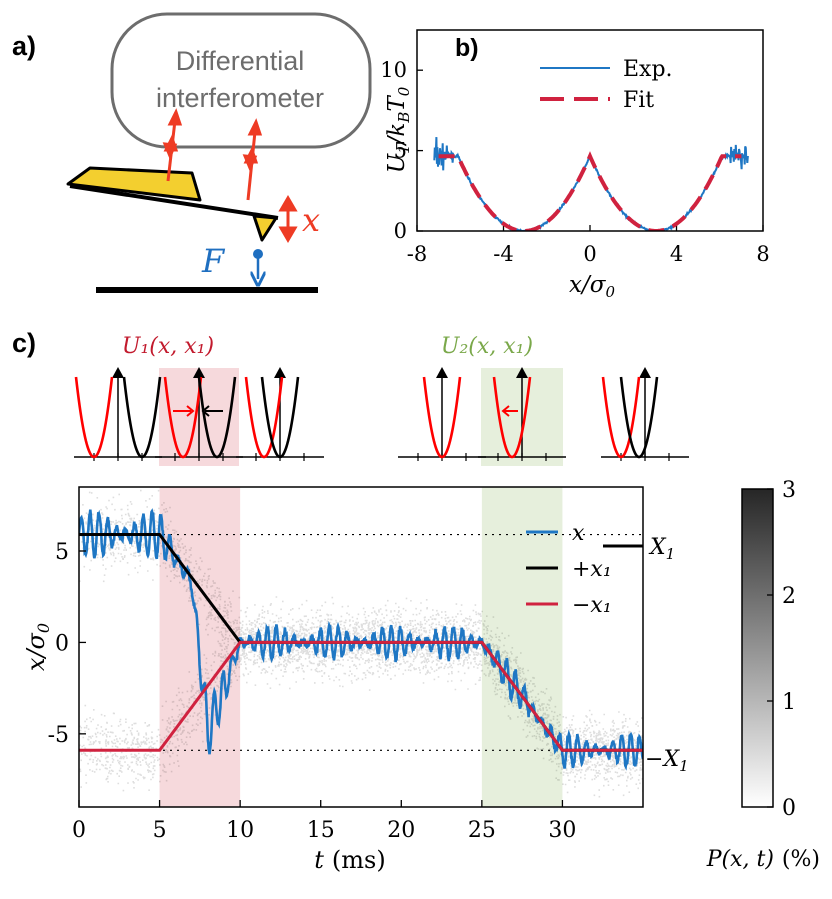 The image size is (832, 899). I want to click on legend-fit-label: Fit, so click(638, 100).